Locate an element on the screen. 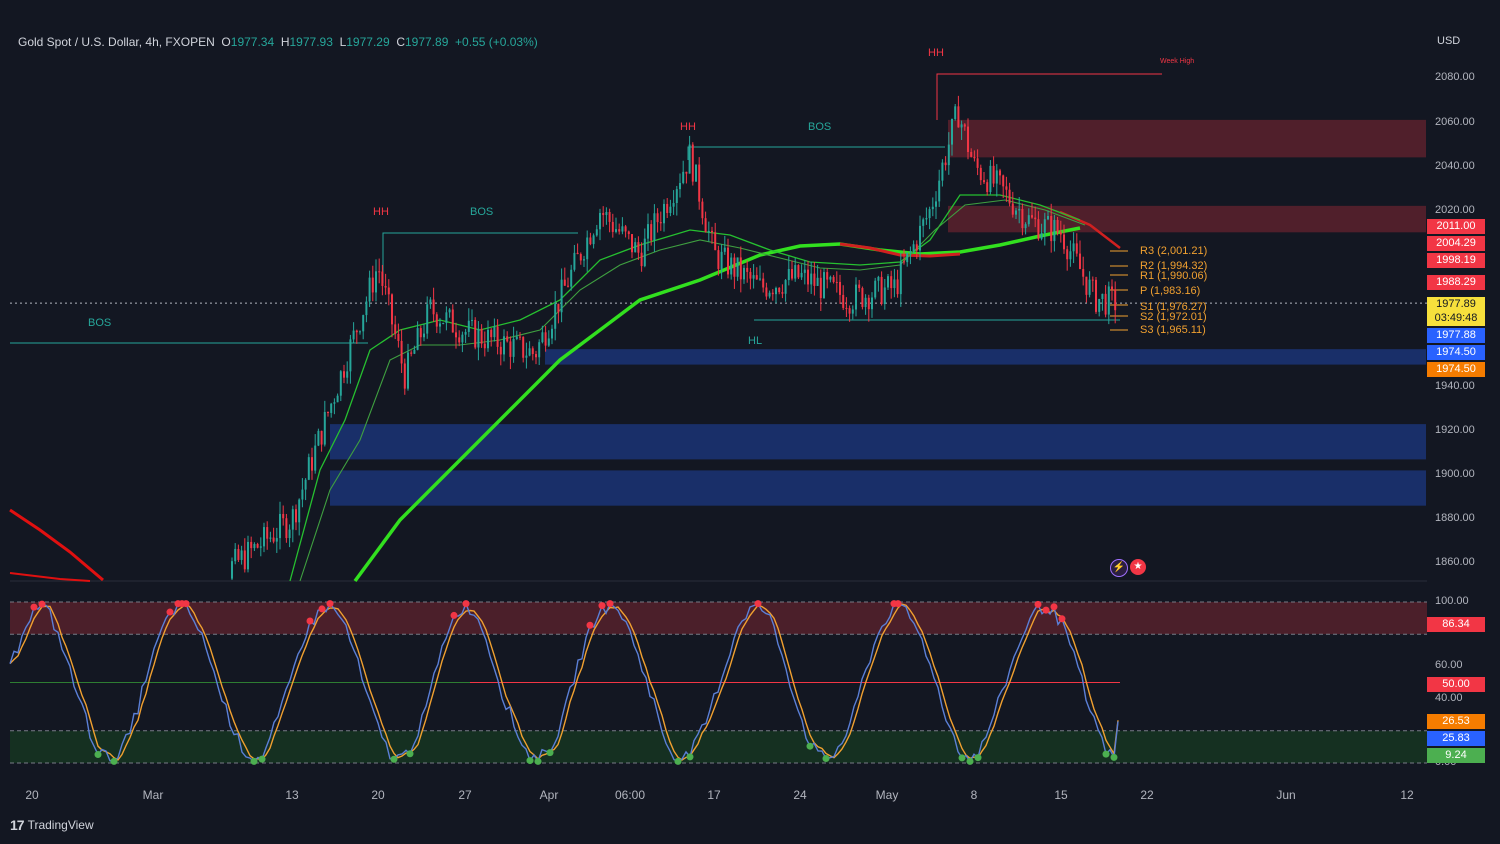 Image resolution: width=1500 pixels, height=844 pixels. time-tick-label: May is located at coordinates (887, 795).